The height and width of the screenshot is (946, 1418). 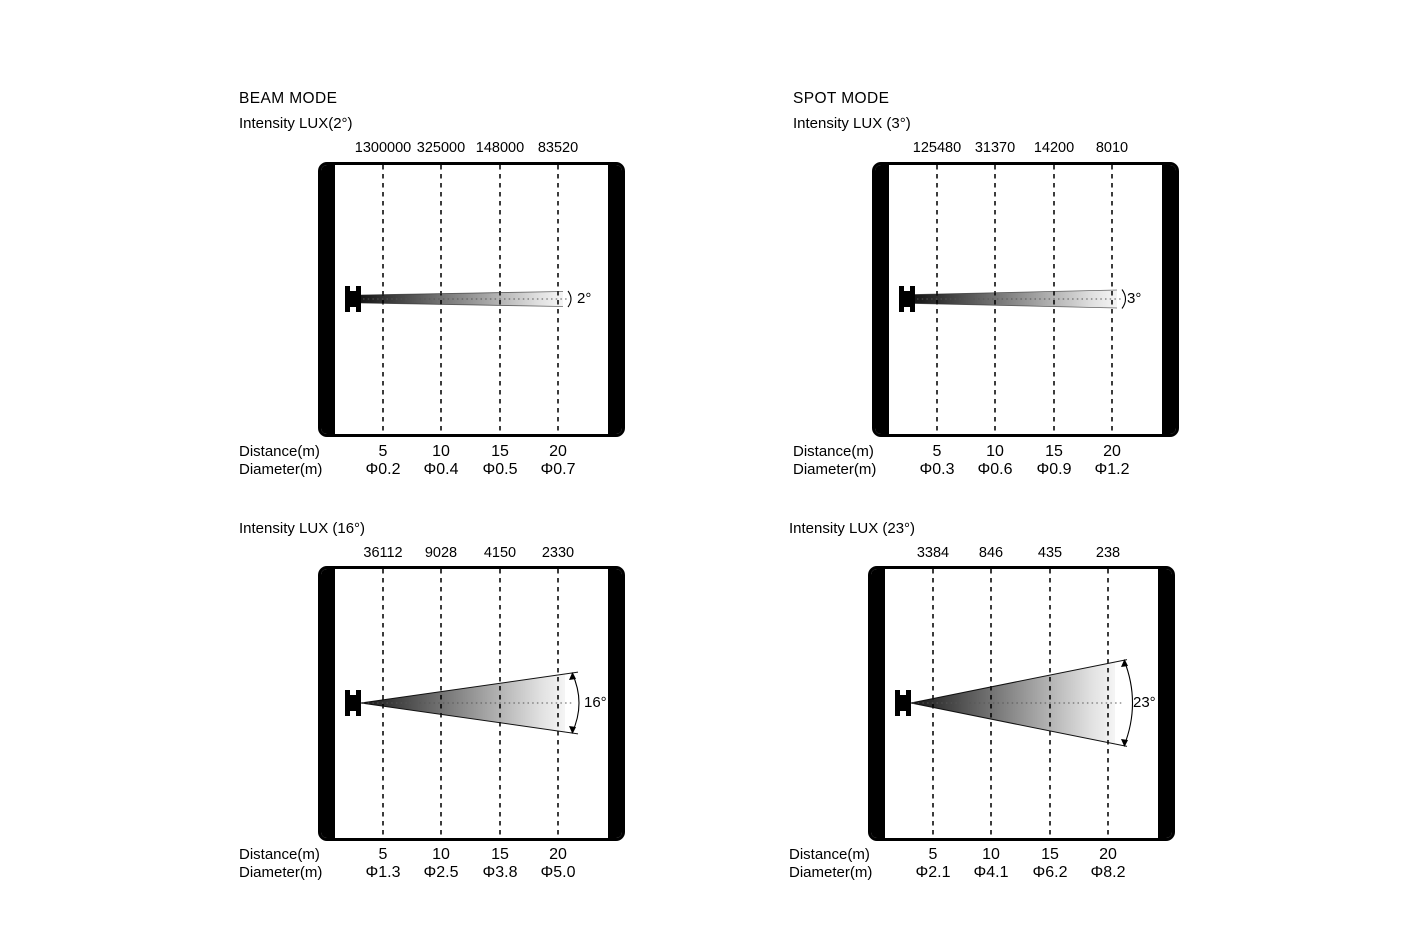 What do you see at coordinates (1112, 469) in the screenshot?
I see `diameter-value: Φ1.2` at bounding box center [1112, 469].